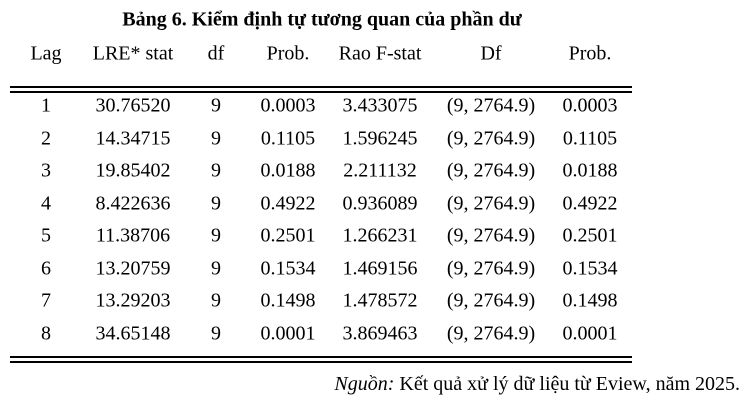  Describe the element at coordinates (46, 170) in the screenshot. I see `table-cell: 3` at that location.